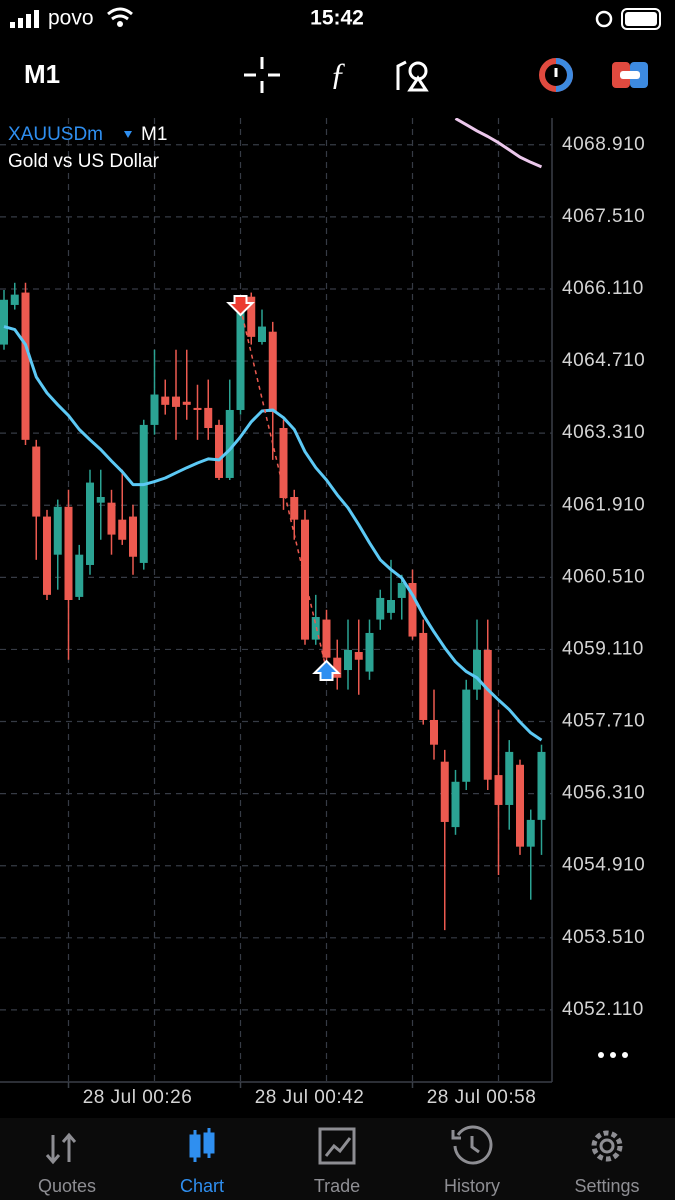 The image size is (675, 1200). I want to click on clock: 15:42, so click(337, 18).